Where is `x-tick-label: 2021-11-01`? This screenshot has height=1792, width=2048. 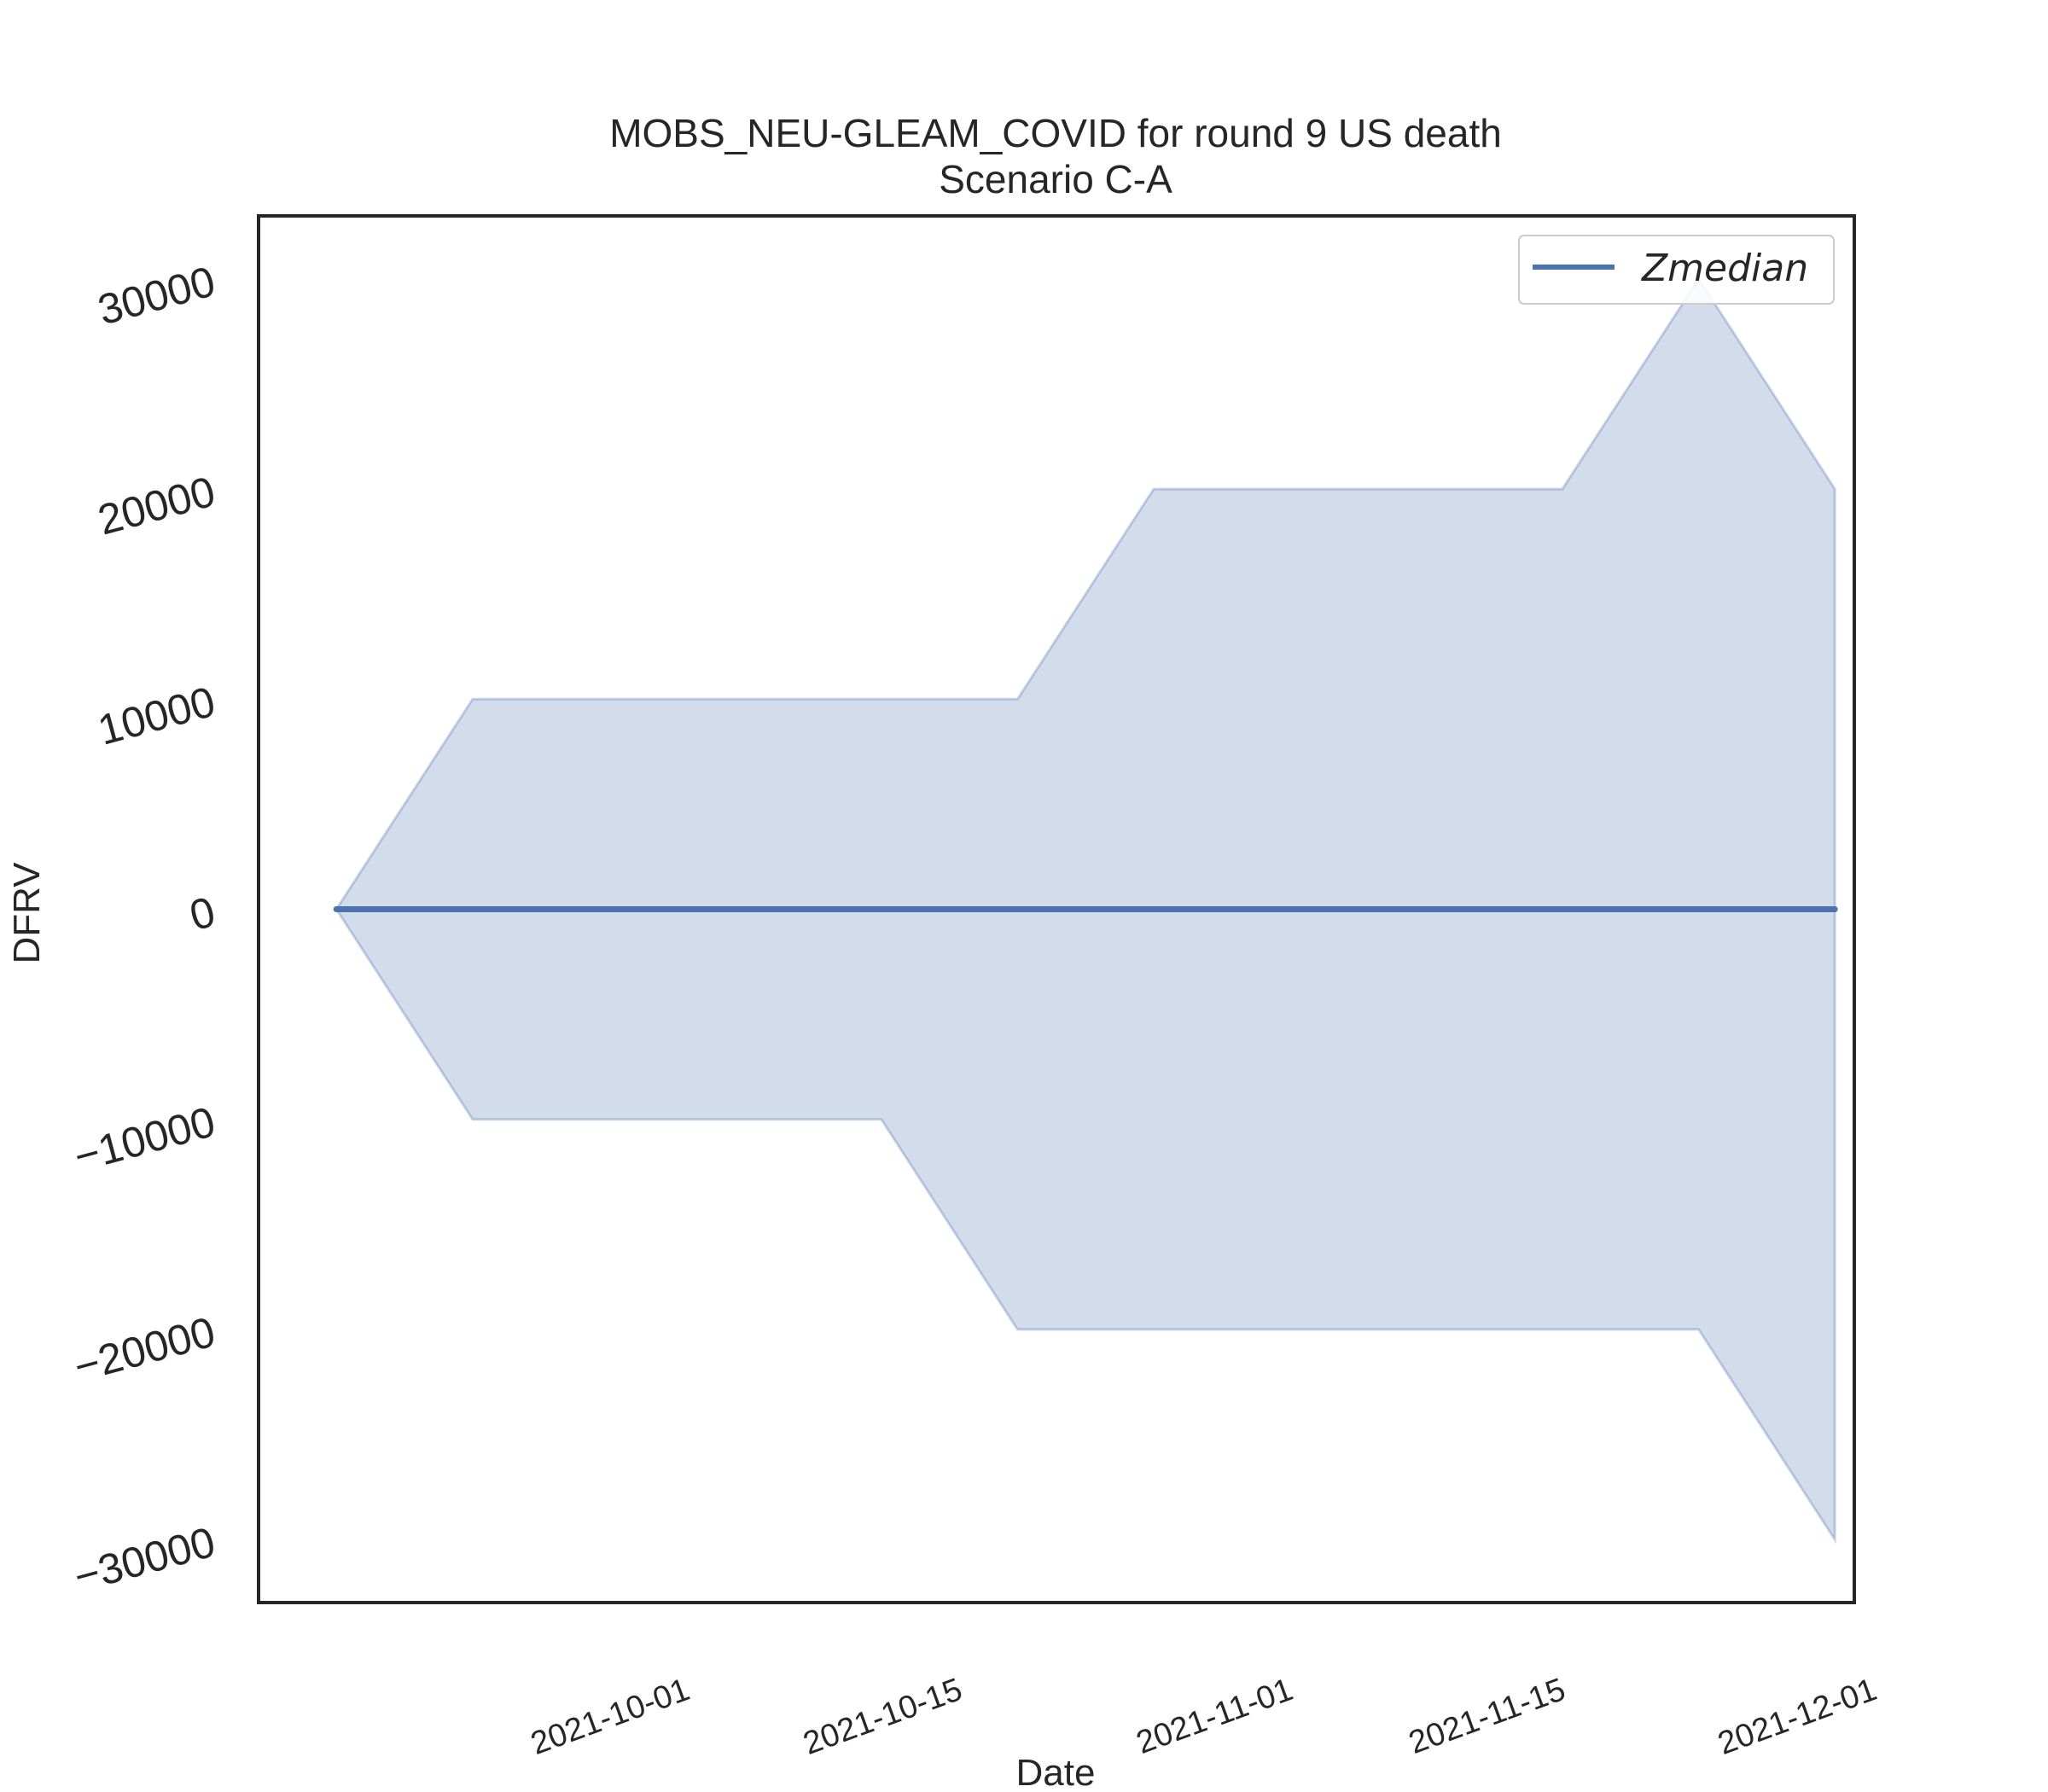
x-tick-label: 2021-11-01 is located at coordinates (1214, 1716).